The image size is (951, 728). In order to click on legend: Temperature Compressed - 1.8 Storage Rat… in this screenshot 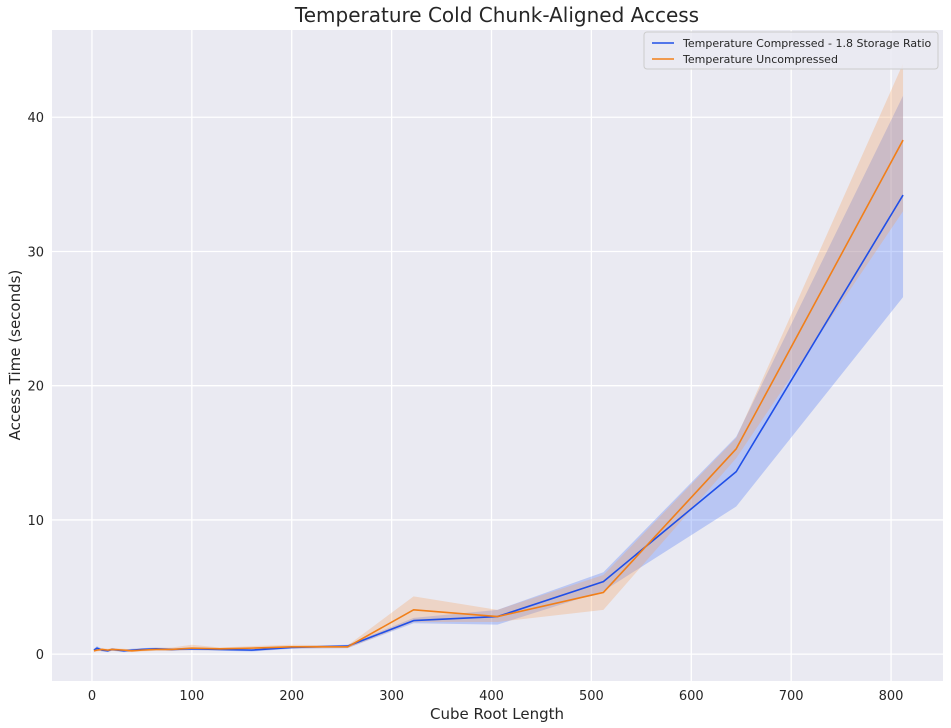, I will do `click(791, 50)`.